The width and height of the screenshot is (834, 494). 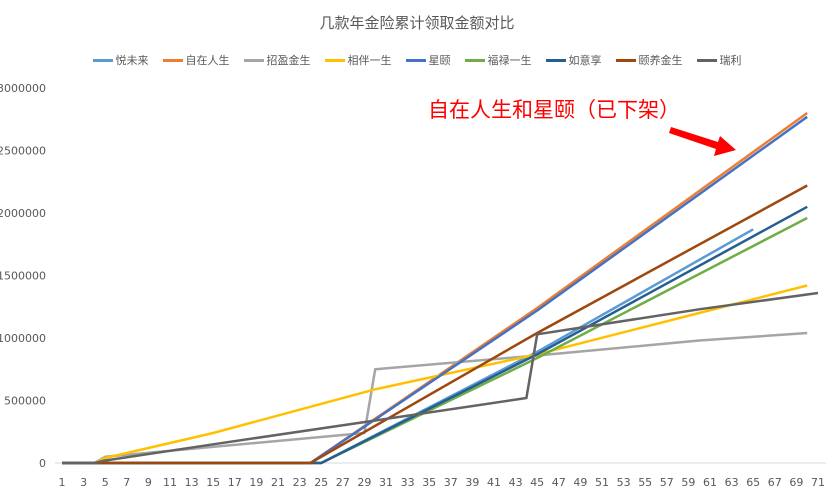 I want to click on legend-item: 颐养金生, so click(x=649, y=60).